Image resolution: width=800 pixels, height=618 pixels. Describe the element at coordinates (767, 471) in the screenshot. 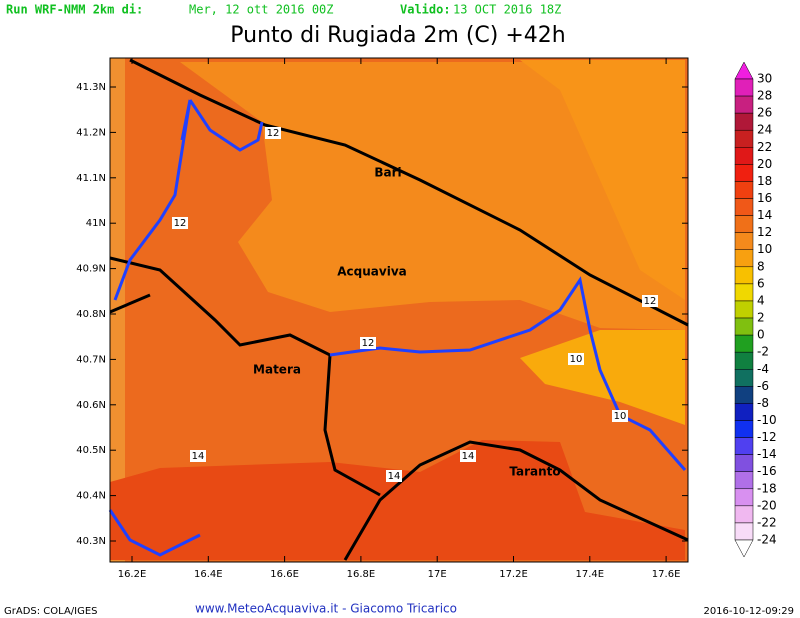

I see `colorbar-label: -16` at that location.